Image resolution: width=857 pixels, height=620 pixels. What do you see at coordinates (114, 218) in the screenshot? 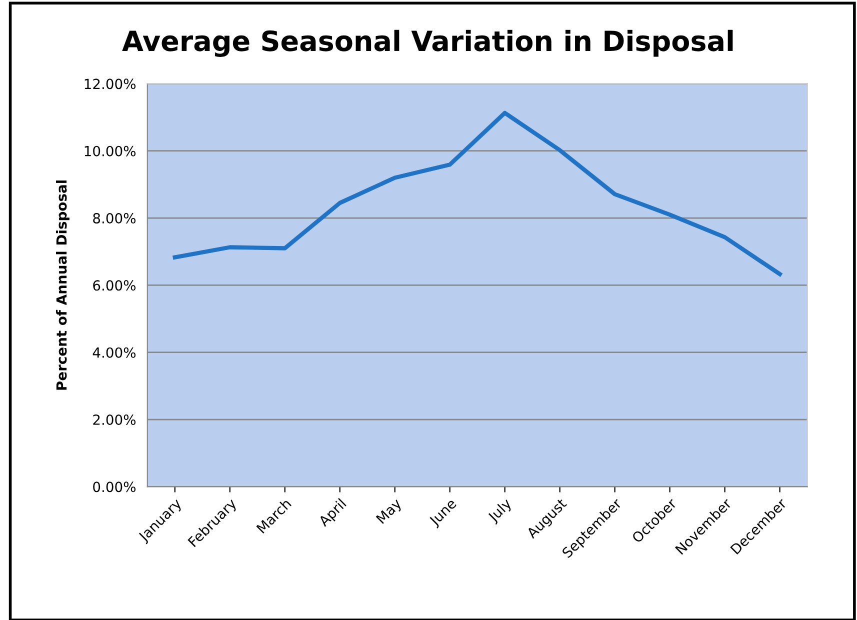
I see `y-tick-label: 8.00%` at bounding box center [114, 218].